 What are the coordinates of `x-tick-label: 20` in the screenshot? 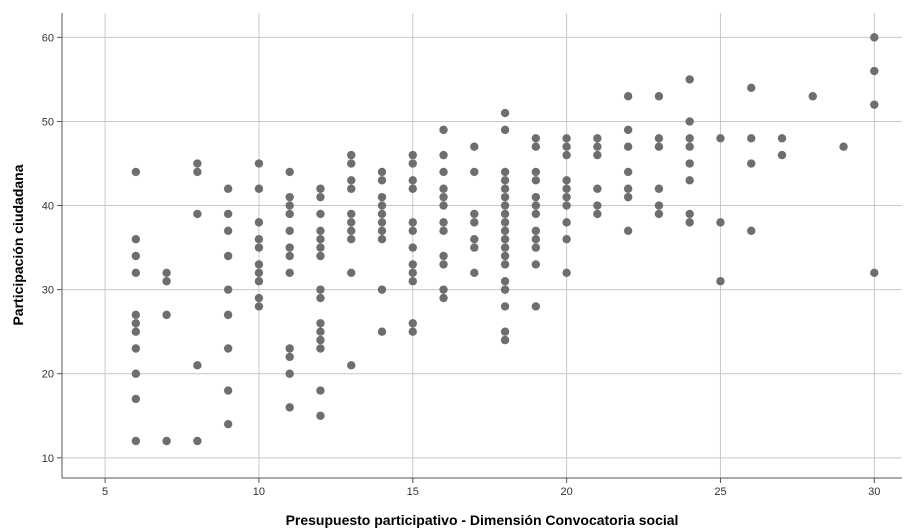 It's located at (566, 492).